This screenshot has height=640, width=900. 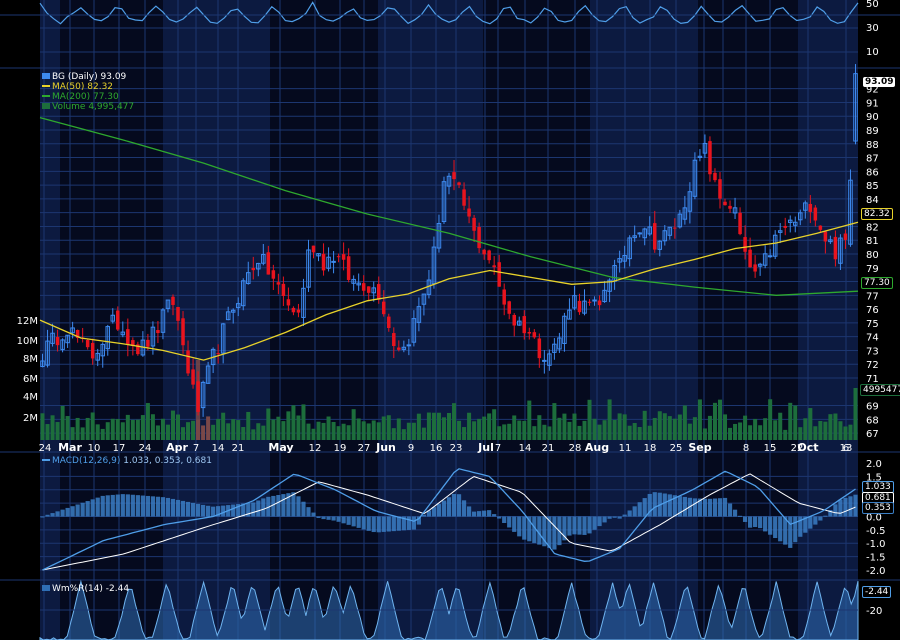 What do you see at coordinates (650, 448) in the screenshot?
I see `day-tick-label: 18` at bounding box center [650, 448].